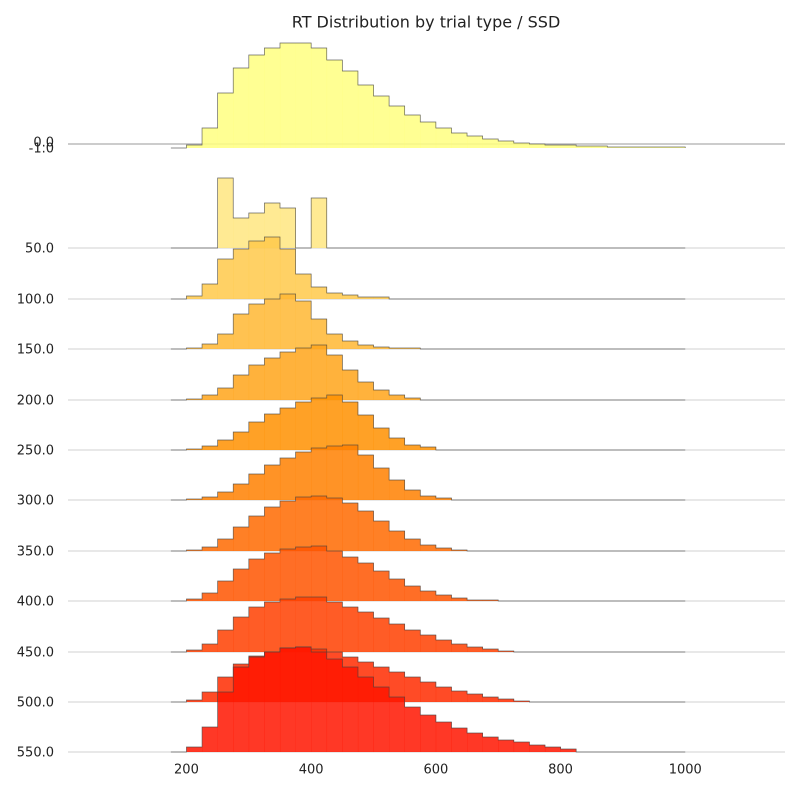  What do you see at coordinates (41, 149) in the screenshot?
I see `y-tick-label: -1.0` at bounding box center [41, 149].